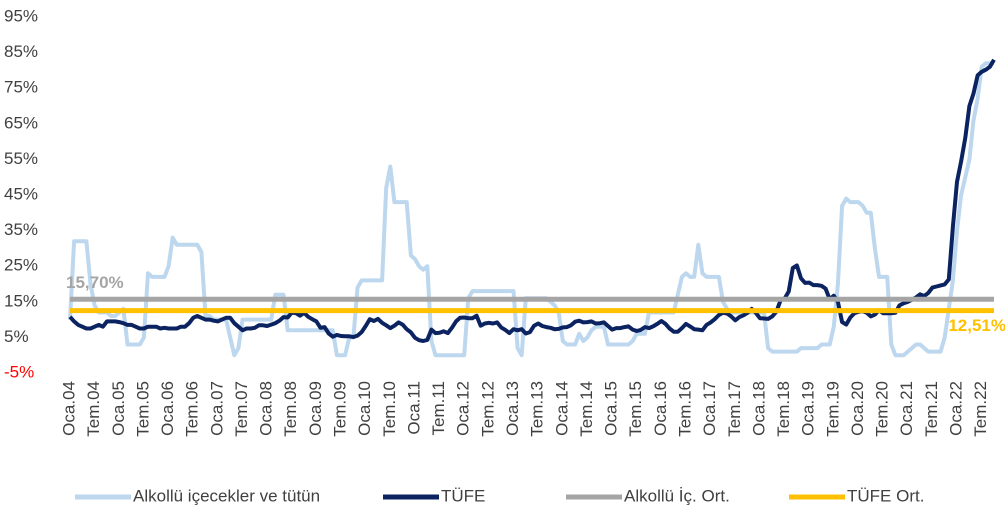 This screenshot has height=513, width=1005. Describe the element at coordinates (21, 158) in the screenshot. I see `y-tick-label: 55%` at that location.